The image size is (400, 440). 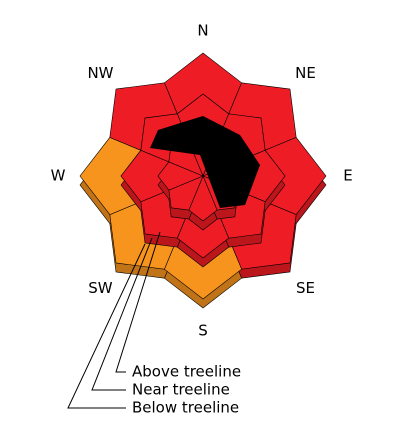 I want to click on leader-below, so click(x=106, y=326).